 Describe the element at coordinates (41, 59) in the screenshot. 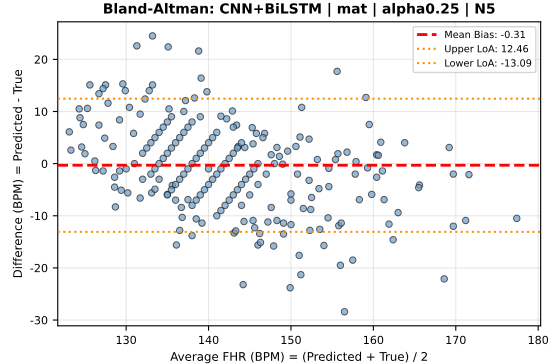

I see `y-tick-label: 20` at that location.